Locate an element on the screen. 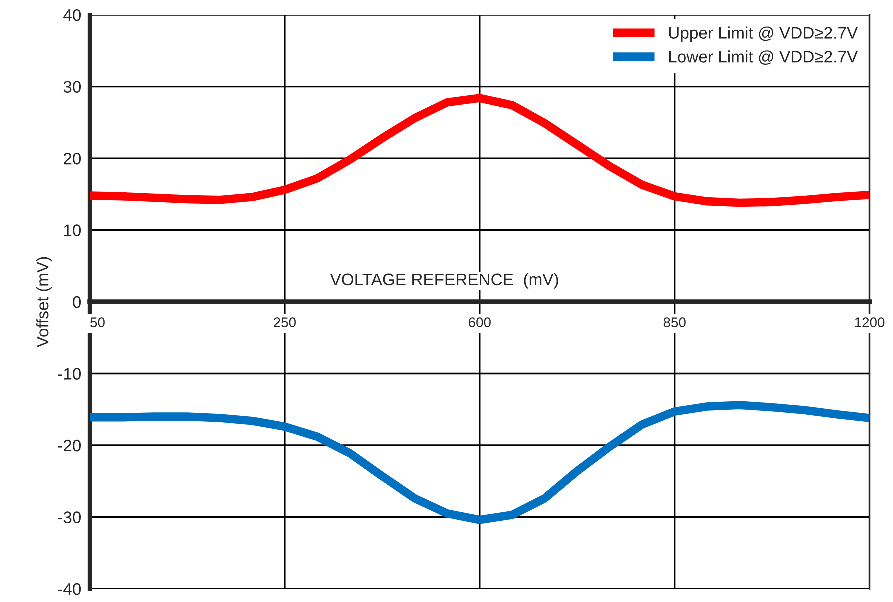 Image resolution: width=893 pixels, height=602 pixels. x-tick-label: 250 is located at coordinates (285, 323).